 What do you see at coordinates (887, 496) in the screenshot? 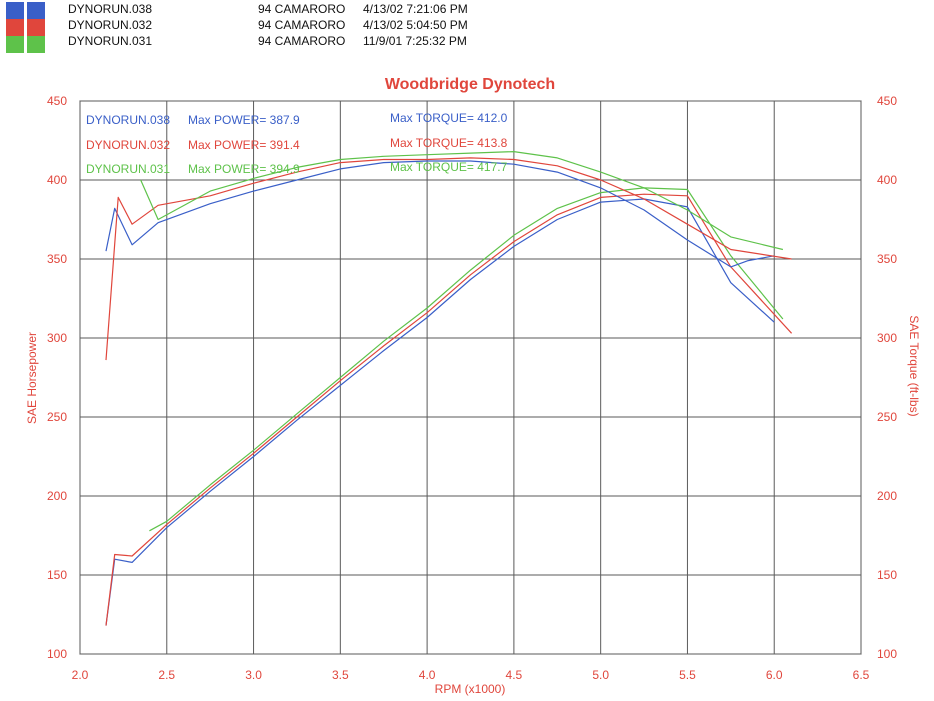
I see `y2-tick-label: 200` at bounding box center [887, 496].